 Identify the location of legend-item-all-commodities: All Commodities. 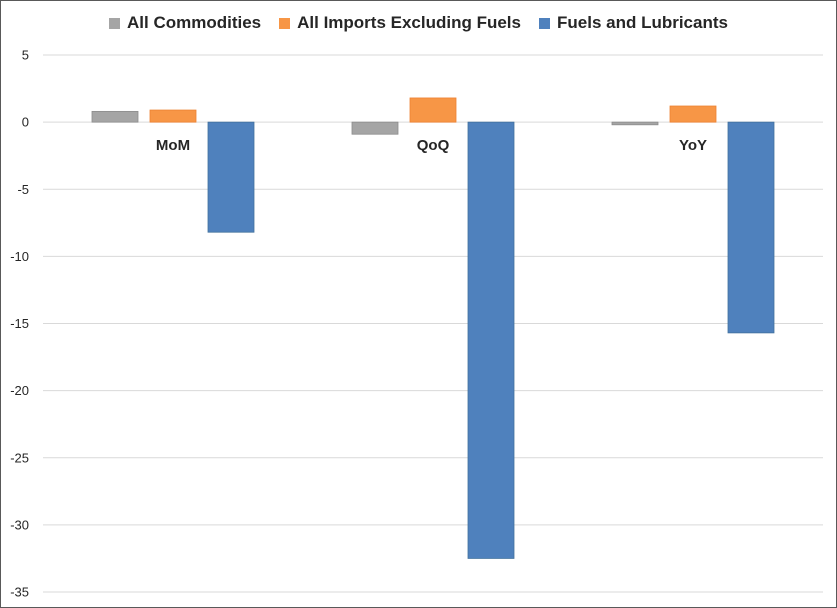
(185, 23).